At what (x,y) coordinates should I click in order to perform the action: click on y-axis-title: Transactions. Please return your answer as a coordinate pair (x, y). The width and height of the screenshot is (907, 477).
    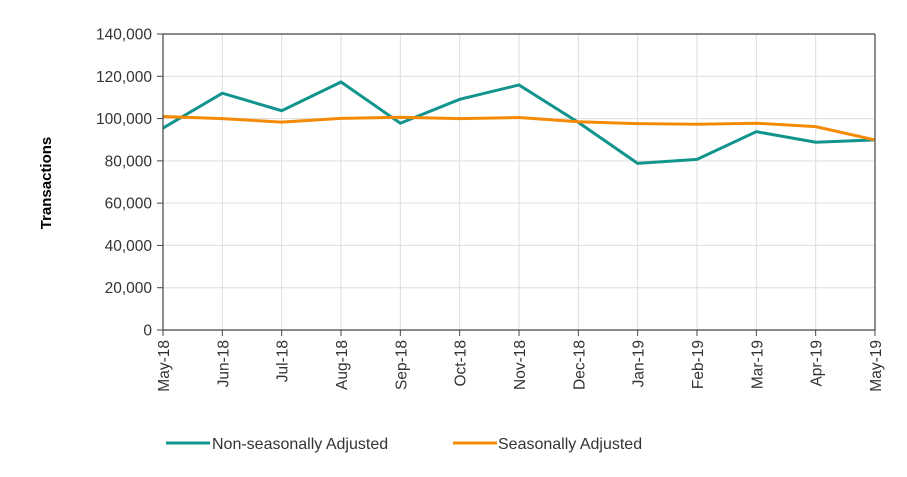
    Looking at the image, I should click on (46, 183).